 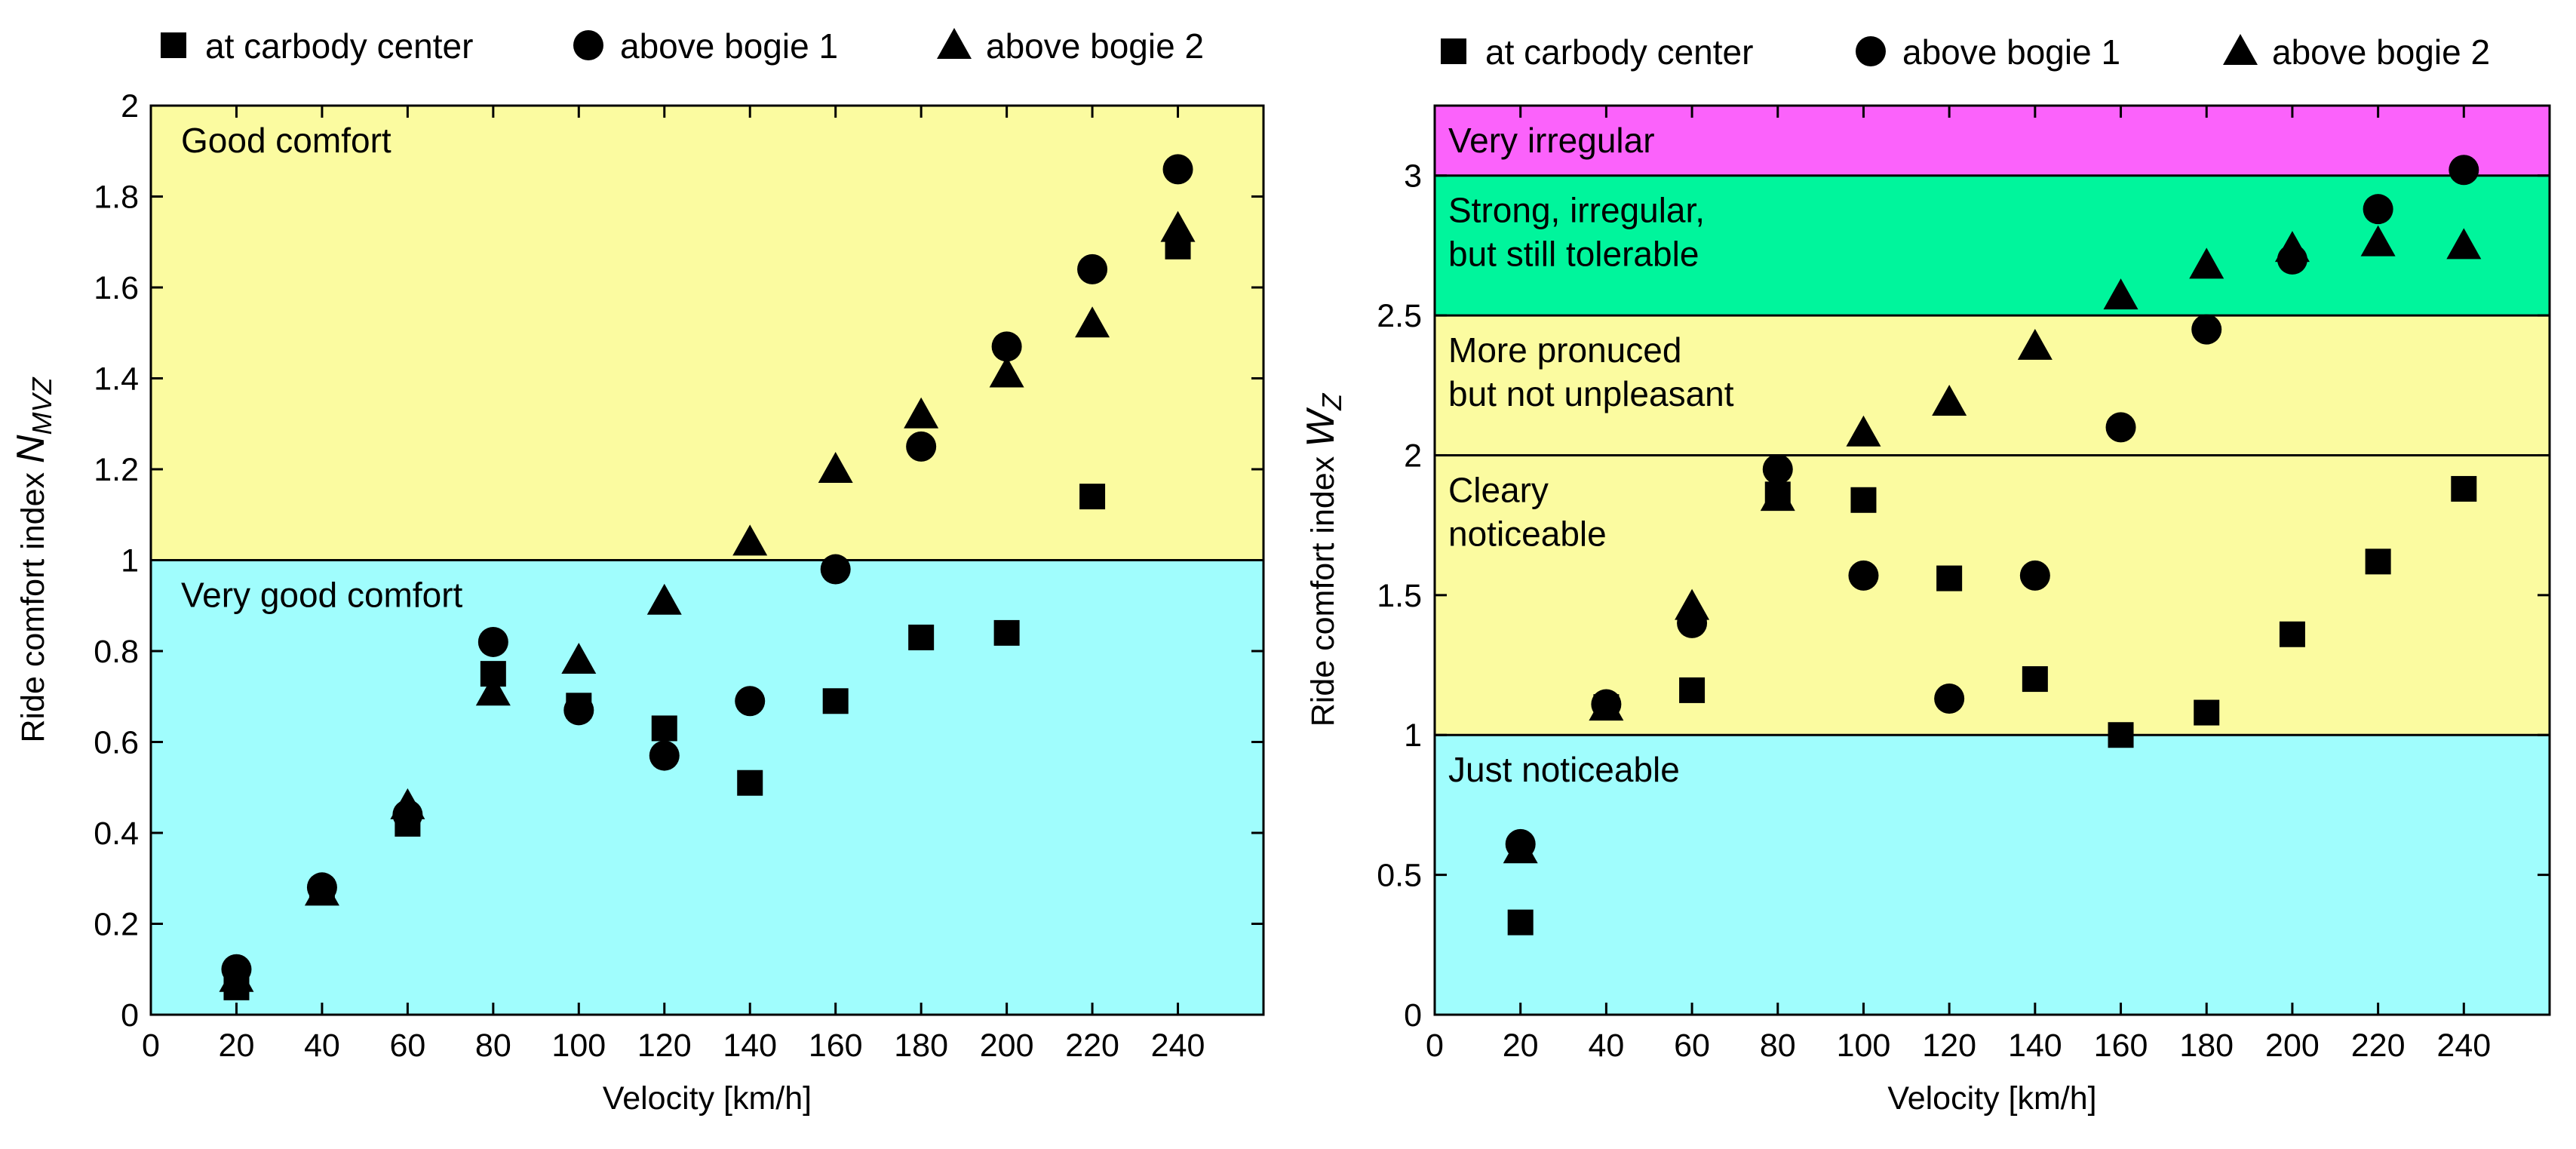 I want to click on y-axis-label: Ride comfort index NMVZ, so click(x=33, y=560).